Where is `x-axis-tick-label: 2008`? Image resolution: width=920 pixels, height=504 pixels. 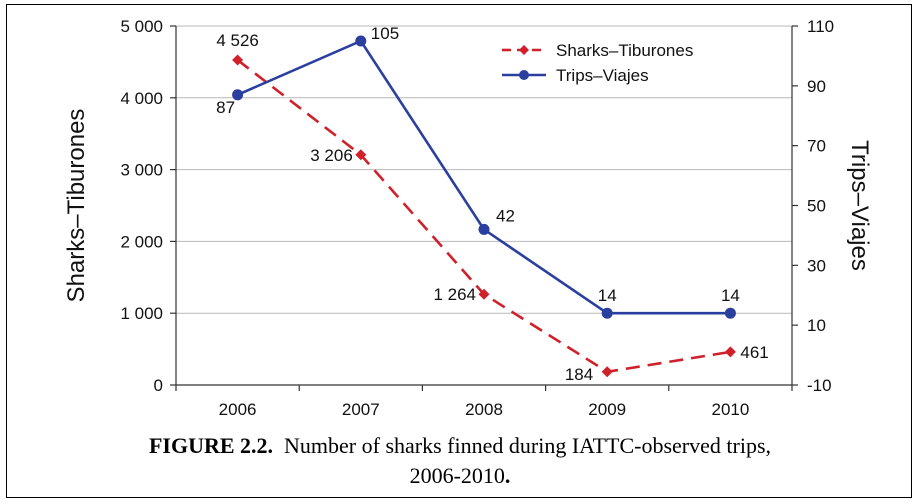
x-axis-tick-label: 2008 is located at coordinates (484, 409).